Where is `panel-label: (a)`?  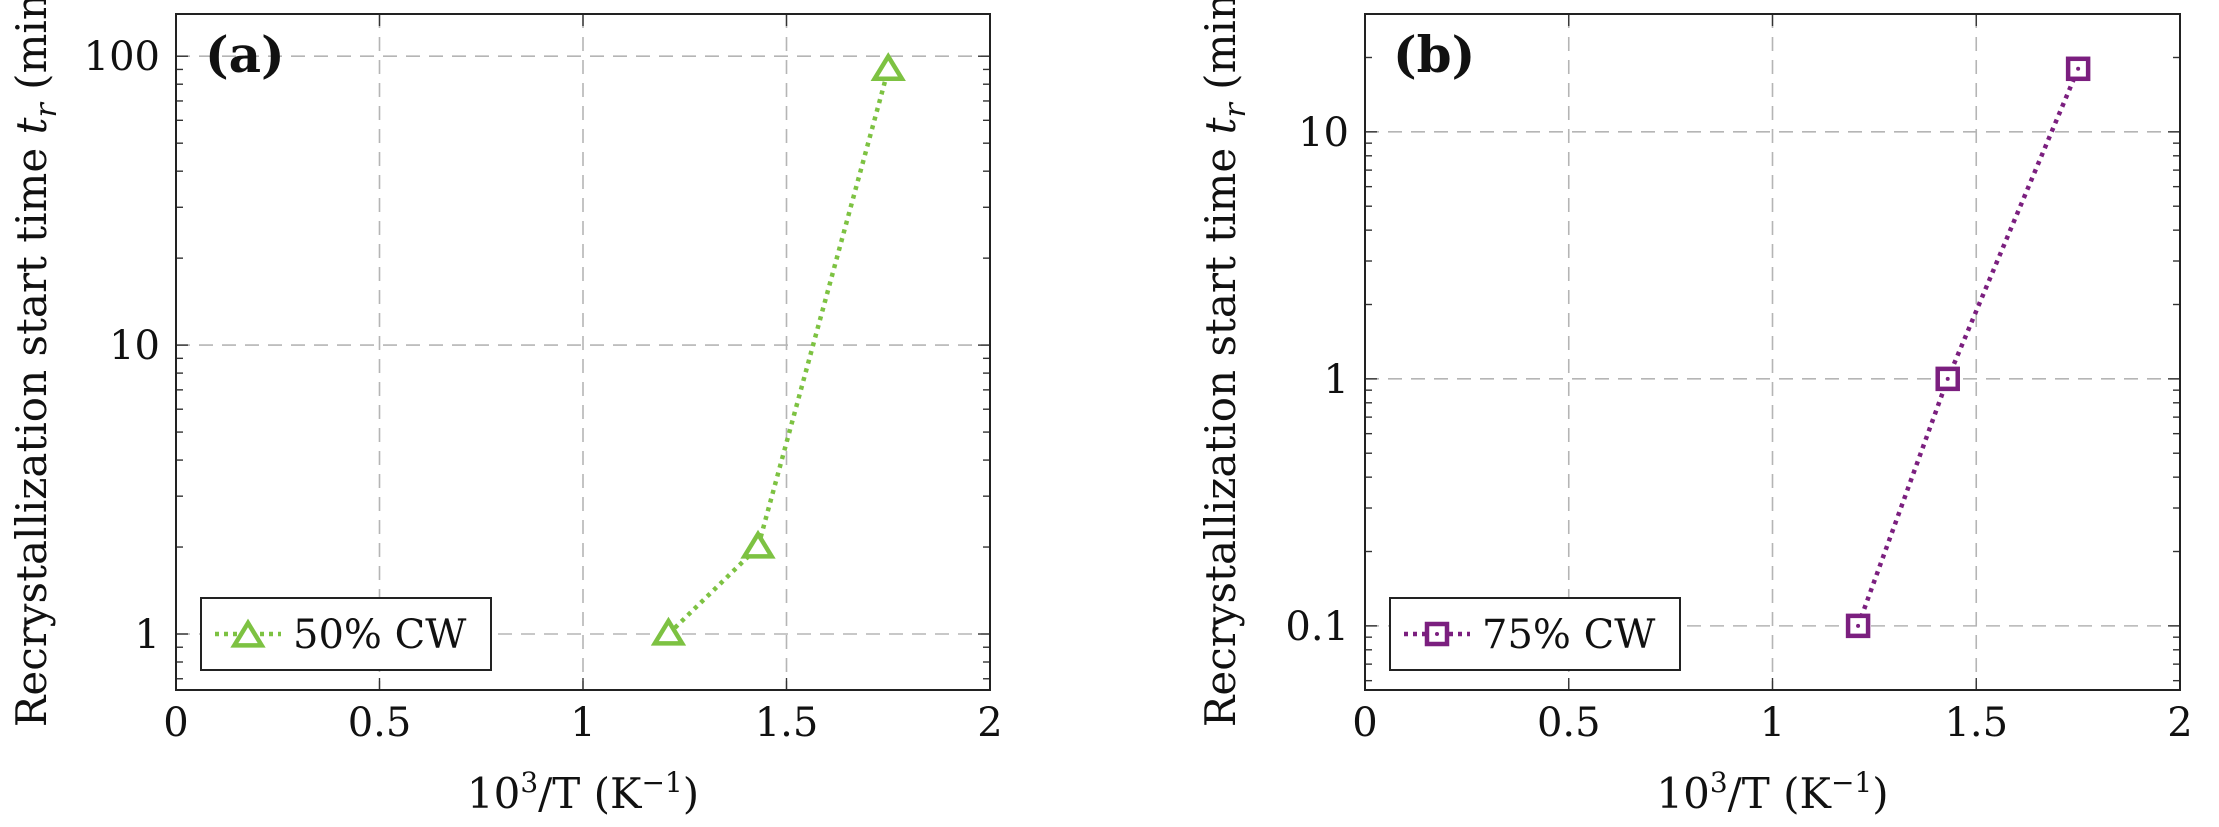 panel-label: (a) is located at coordinates (245, 54).